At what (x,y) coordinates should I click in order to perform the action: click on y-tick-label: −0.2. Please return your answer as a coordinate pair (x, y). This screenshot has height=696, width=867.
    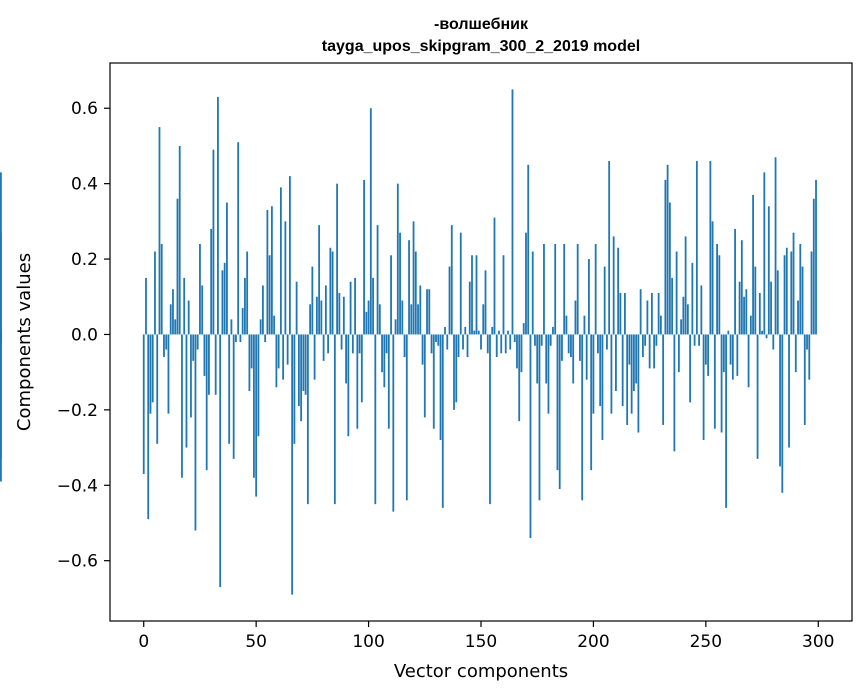
    Looking at the image, I should click on (77, 411).